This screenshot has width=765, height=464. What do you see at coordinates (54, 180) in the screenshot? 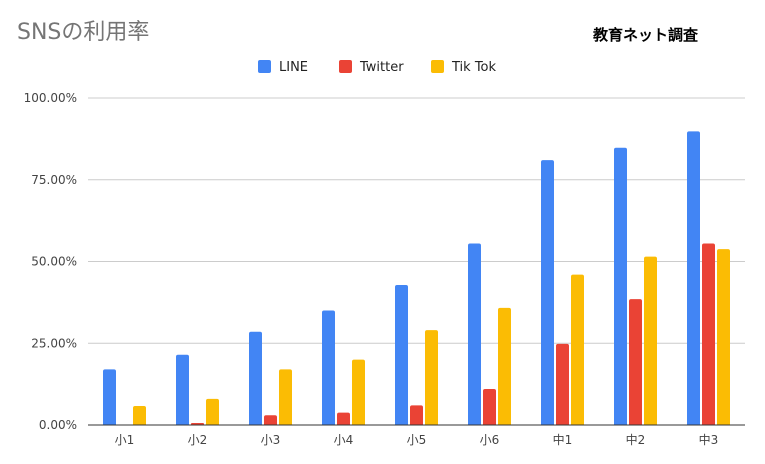
I see `y-tick-label: 75.00%` at bounding box center [54, 180].